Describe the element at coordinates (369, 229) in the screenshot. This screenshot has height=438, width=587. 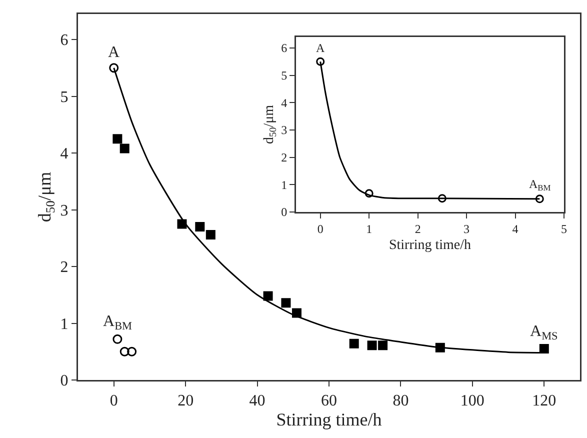
I see `x-tick-label: 1` at that location.